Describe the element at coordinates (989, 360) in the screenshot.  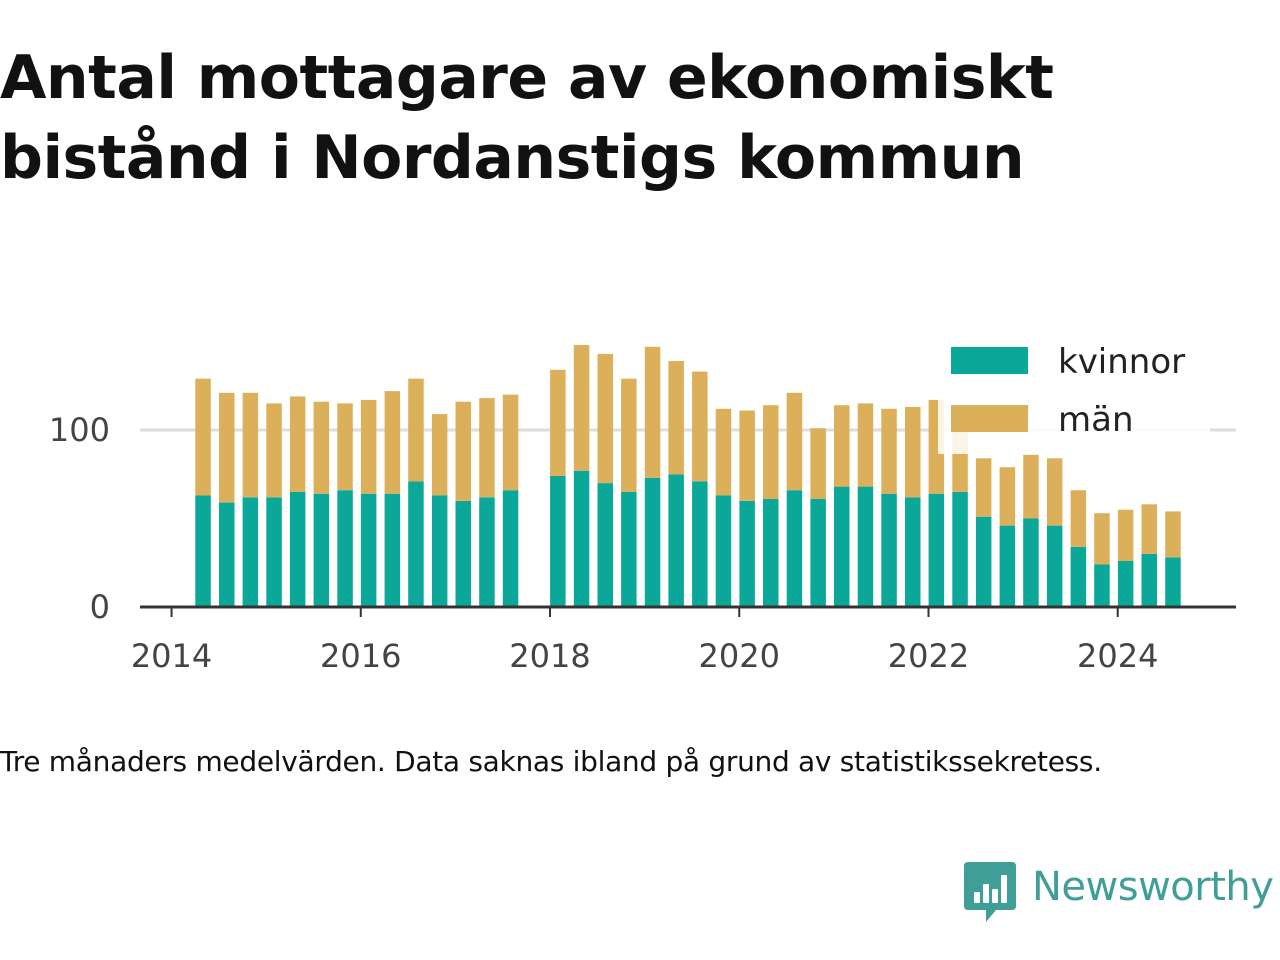
I see `legend-swatch-kvinnor` at that location.